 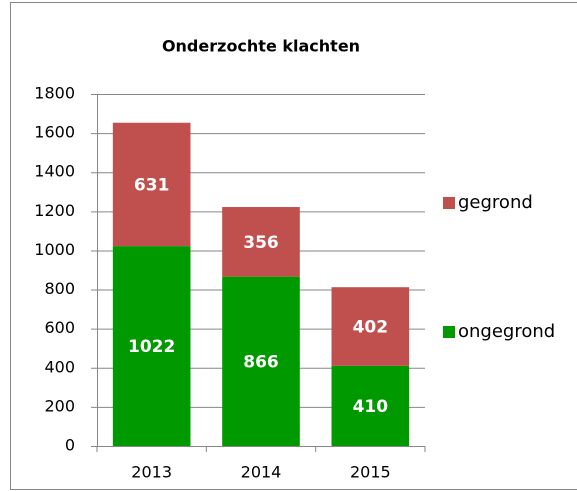 I want to click on x-tick-label: 2015, so click(x=370, y=472).